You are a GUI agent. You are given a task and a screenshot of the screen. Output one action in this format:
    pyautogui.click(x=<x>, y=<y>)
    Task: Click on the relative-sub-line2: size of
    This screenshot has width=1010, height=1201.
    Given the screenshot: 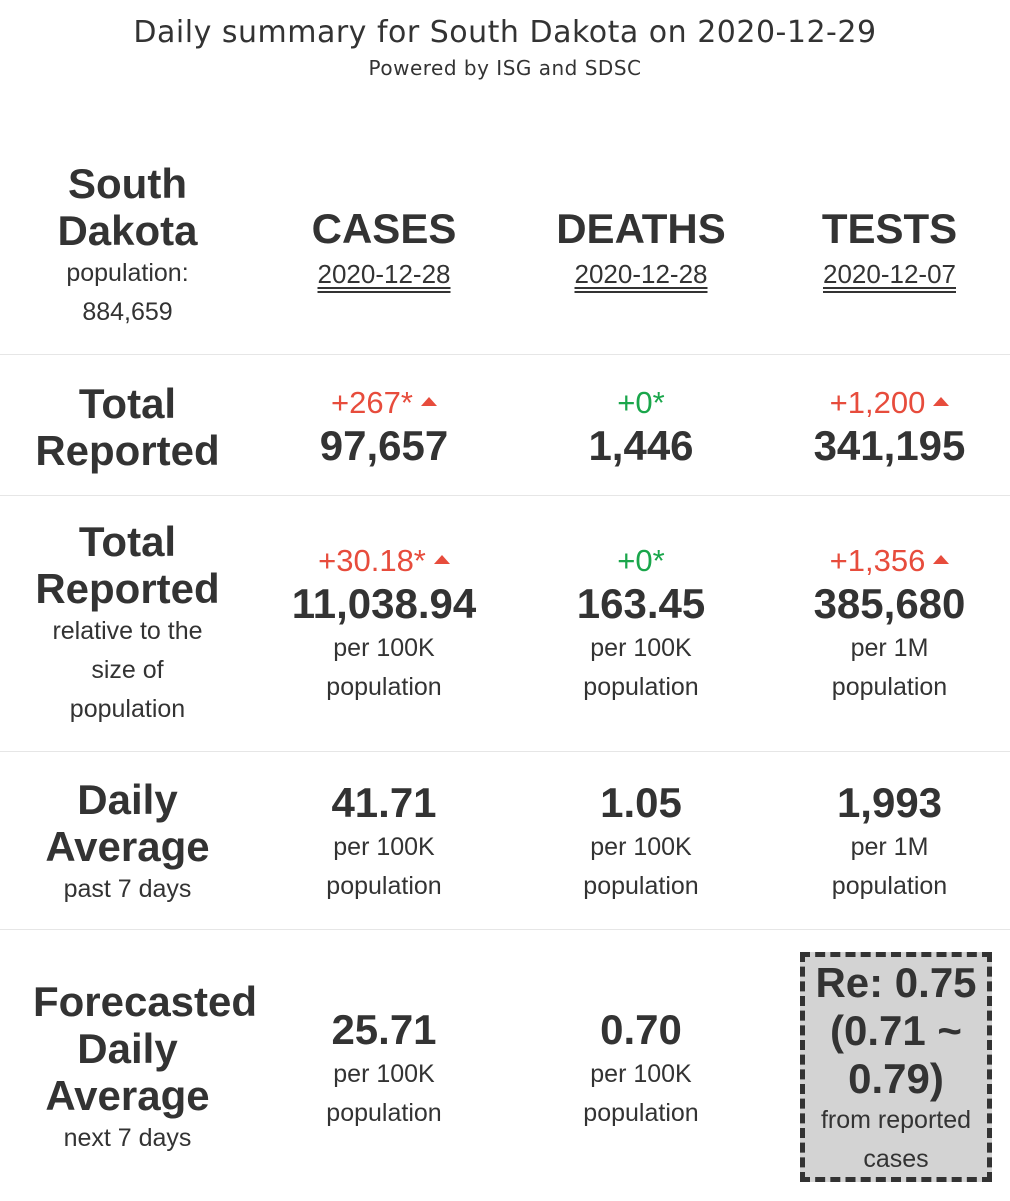 What is the action you would take?
    pyautogui.click(x=127, y=670)
    